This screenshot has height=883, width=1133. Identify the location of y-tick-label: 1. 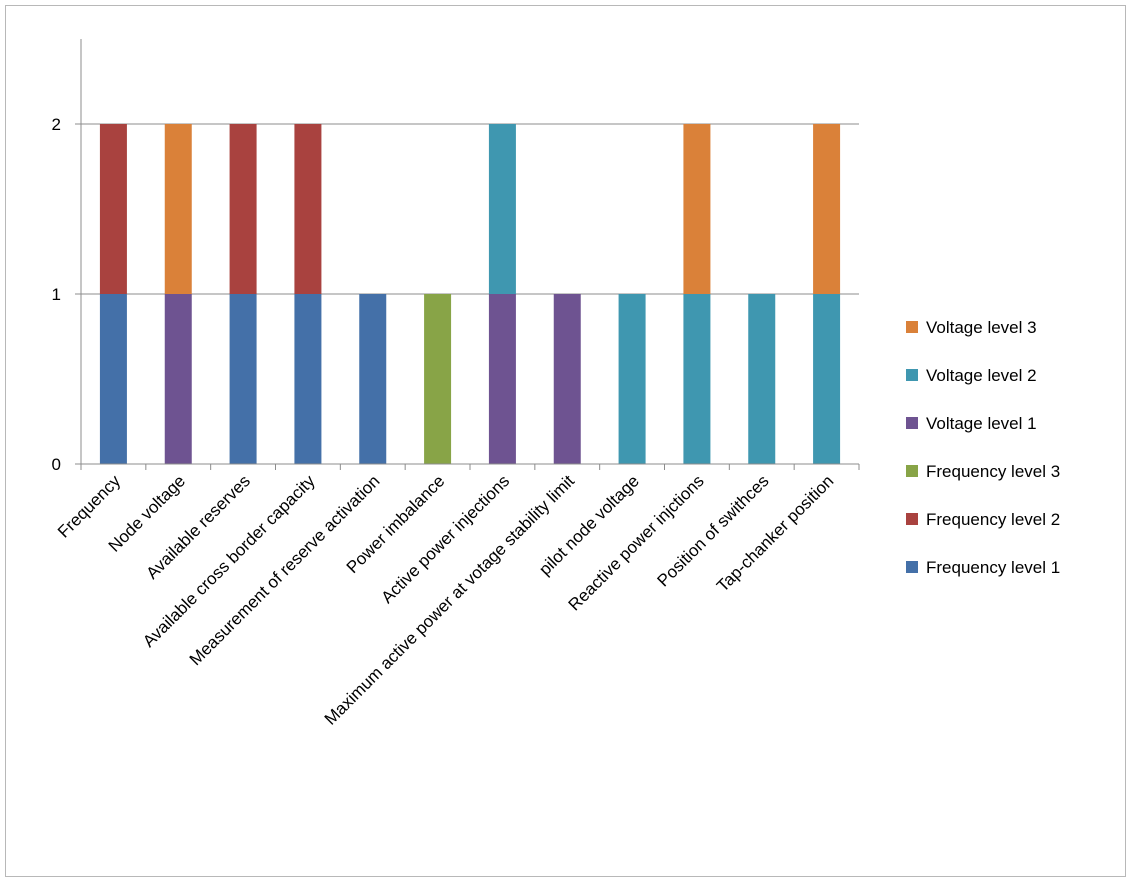
(56, 294).